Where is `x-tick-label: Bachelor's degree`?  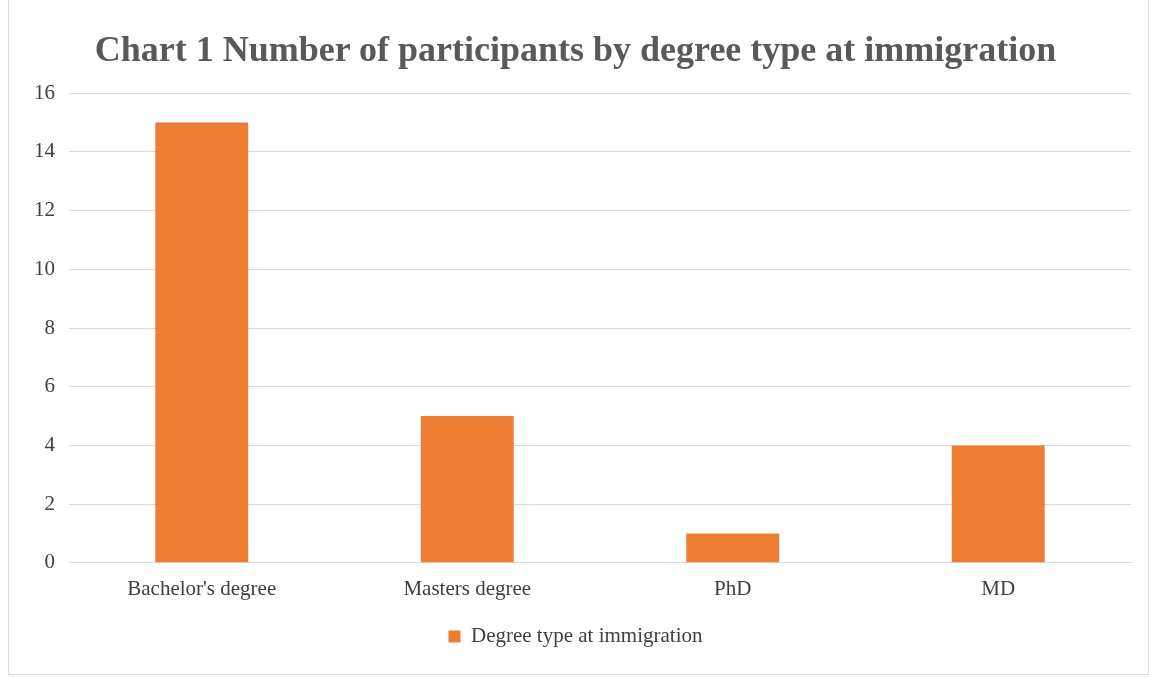 x-tick-label: Bachelor's degree is located at coordinates (202, 587).